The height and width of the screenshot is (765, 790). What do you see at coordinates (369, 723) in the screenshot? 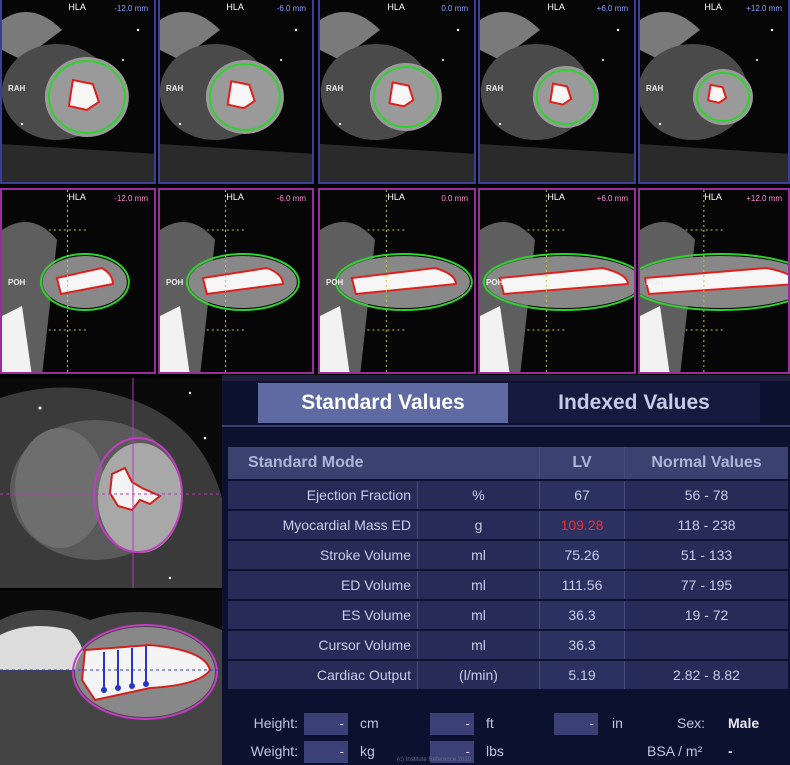
I see `cm-unit-label: cm` at bounding box center [369, 723].